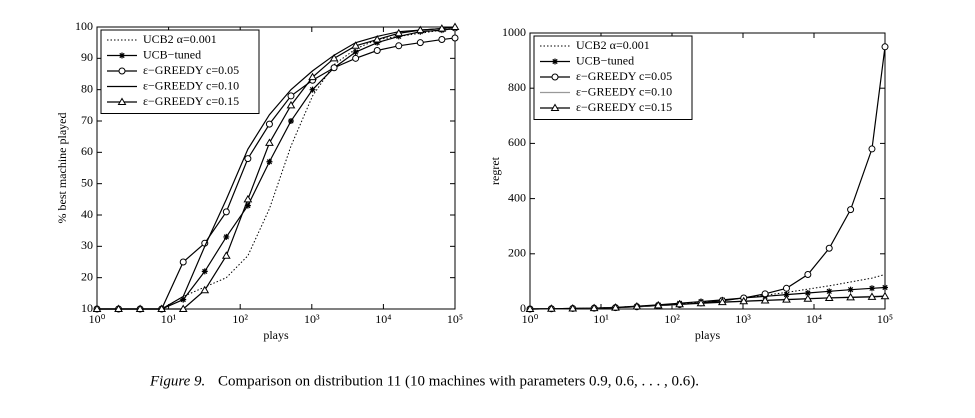 This screenshot has height=418, width=975. Describe the element at coordinates (84, 26) in the screenshot. I see `y-tick-label: 100` at that location.